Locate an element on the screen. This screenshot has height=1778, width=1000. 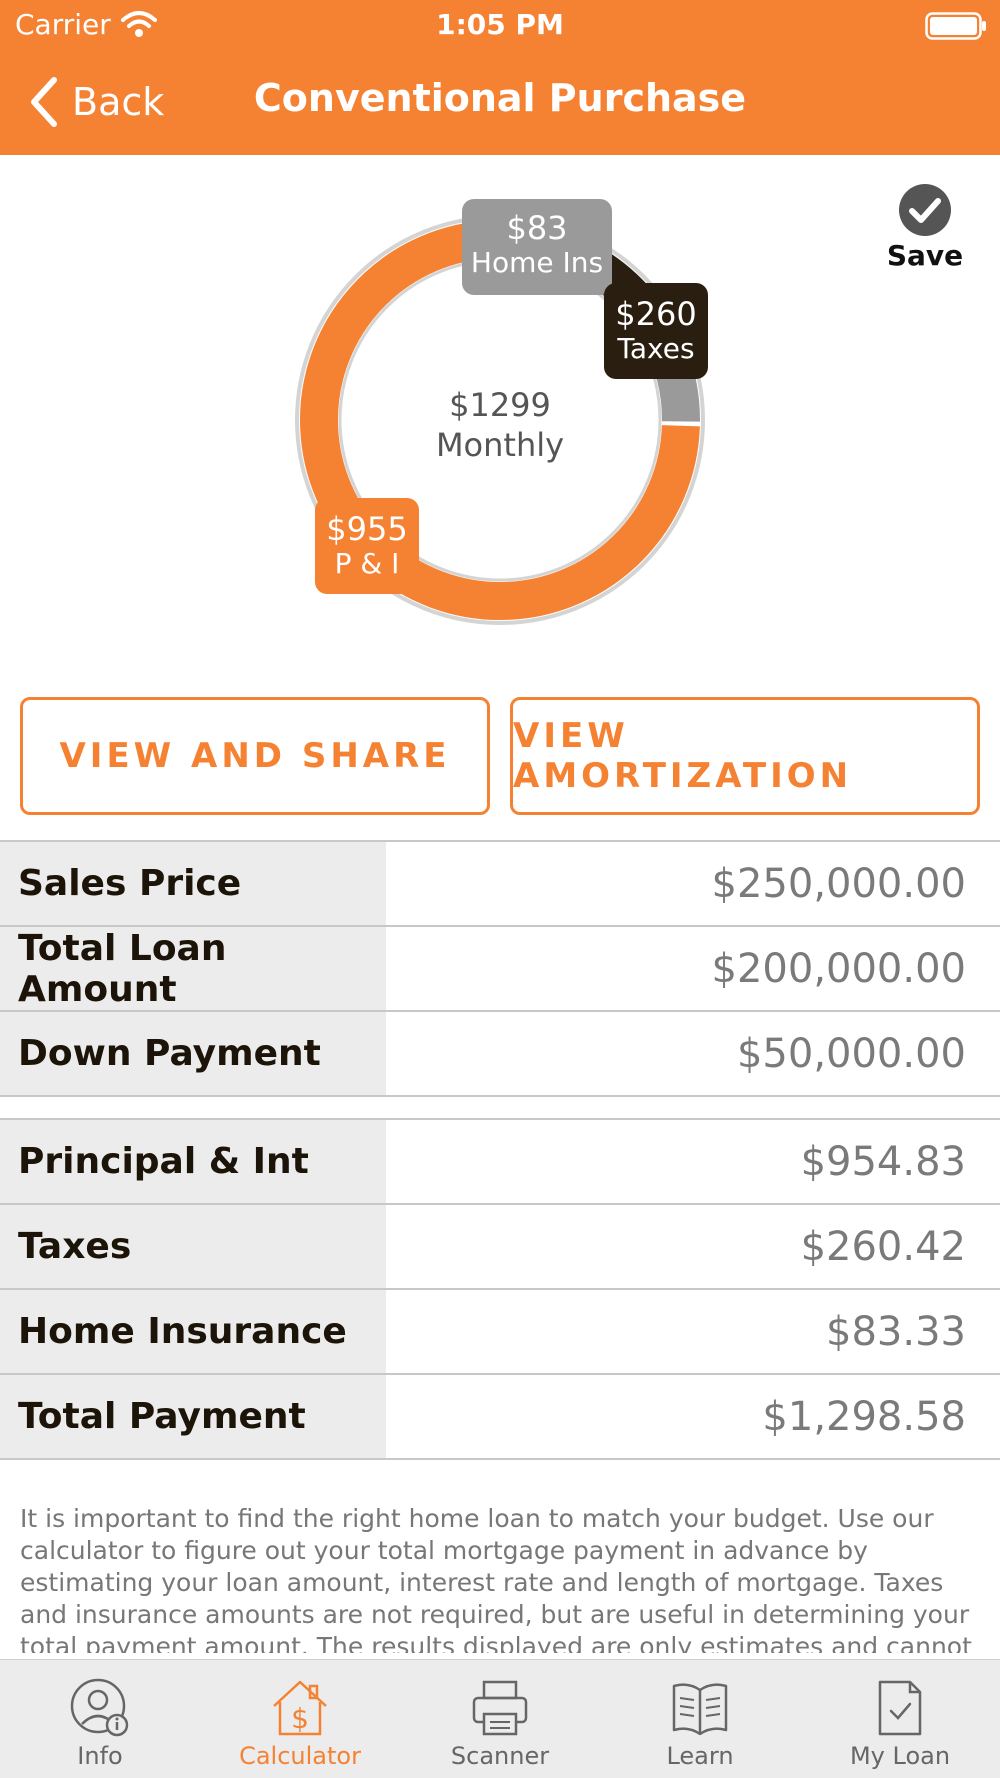
save-label: Save is located at coordinates (925, 255).